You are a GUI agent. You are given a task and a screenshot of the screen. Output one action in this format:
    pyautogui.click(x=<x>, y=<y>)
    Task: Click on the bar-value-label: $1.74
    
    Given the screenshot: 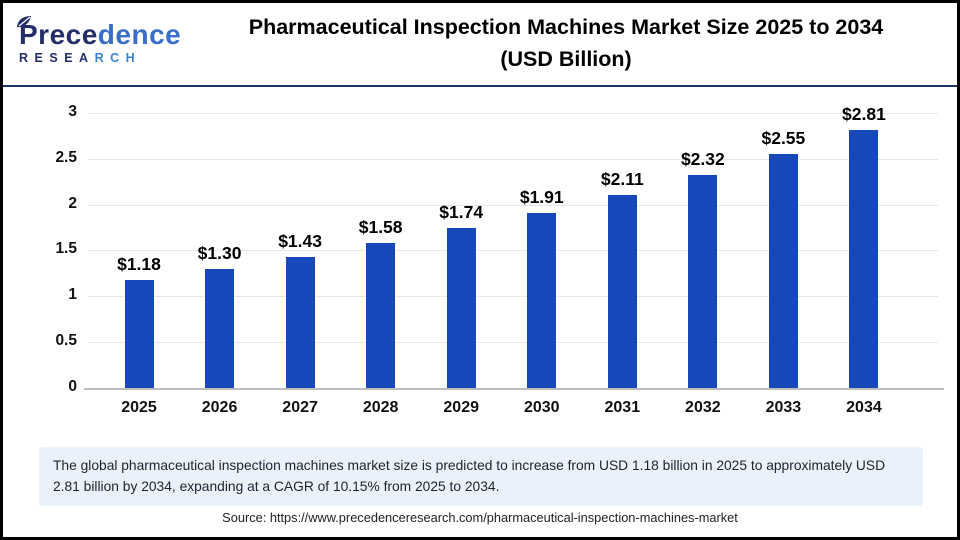 What is the action you would take?
    pyautogui.click(x=461, y=212)
    